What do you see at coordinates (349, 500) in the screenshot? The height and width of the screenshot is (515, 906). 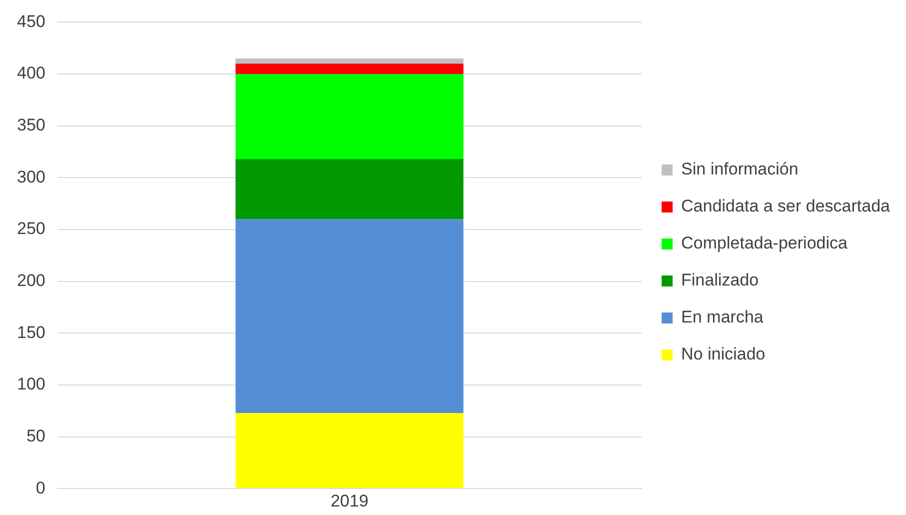 I see `x-tick-label: 2019` at bounding box center [349, 500].